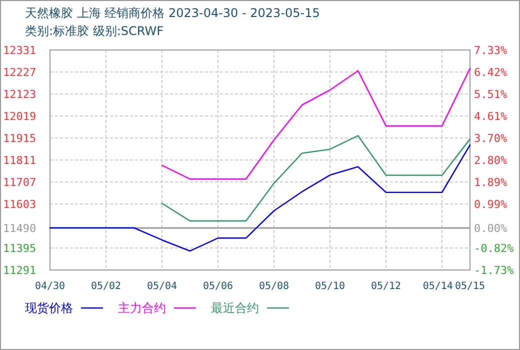 This screenshot has width=520, height=350. What do you see at coordinates (491, 228) in the screenshot?
I see `y2-tick-label: 0.00%` at bounding box center [491, 228].